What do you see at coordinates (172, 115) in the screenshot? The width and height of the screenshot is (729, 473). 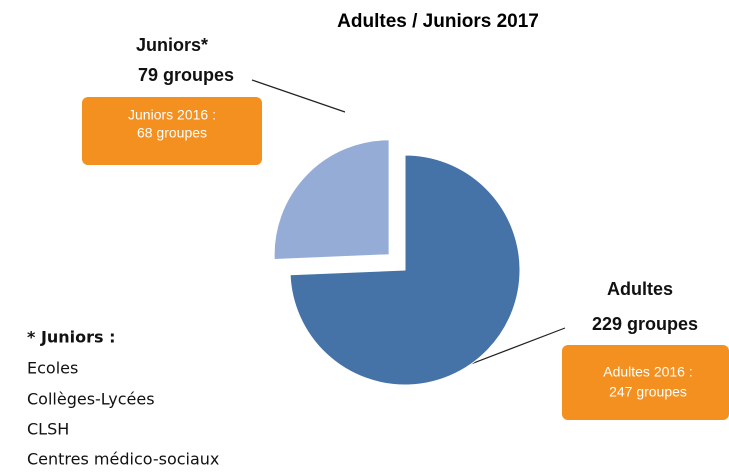 I see `annotation: Juniors 2016 :` at bounding box center [172, 115].